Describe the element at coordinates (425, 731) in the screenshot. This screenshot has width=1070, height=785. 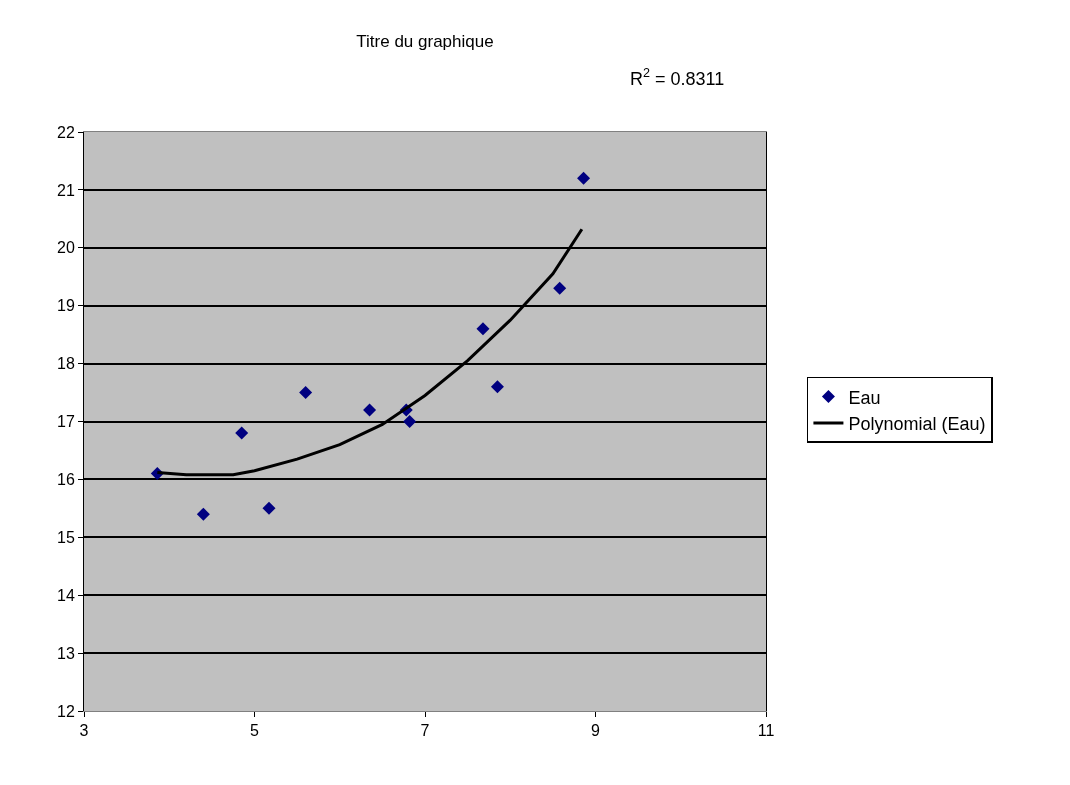
I see `x-tick-label: 7` at that location.